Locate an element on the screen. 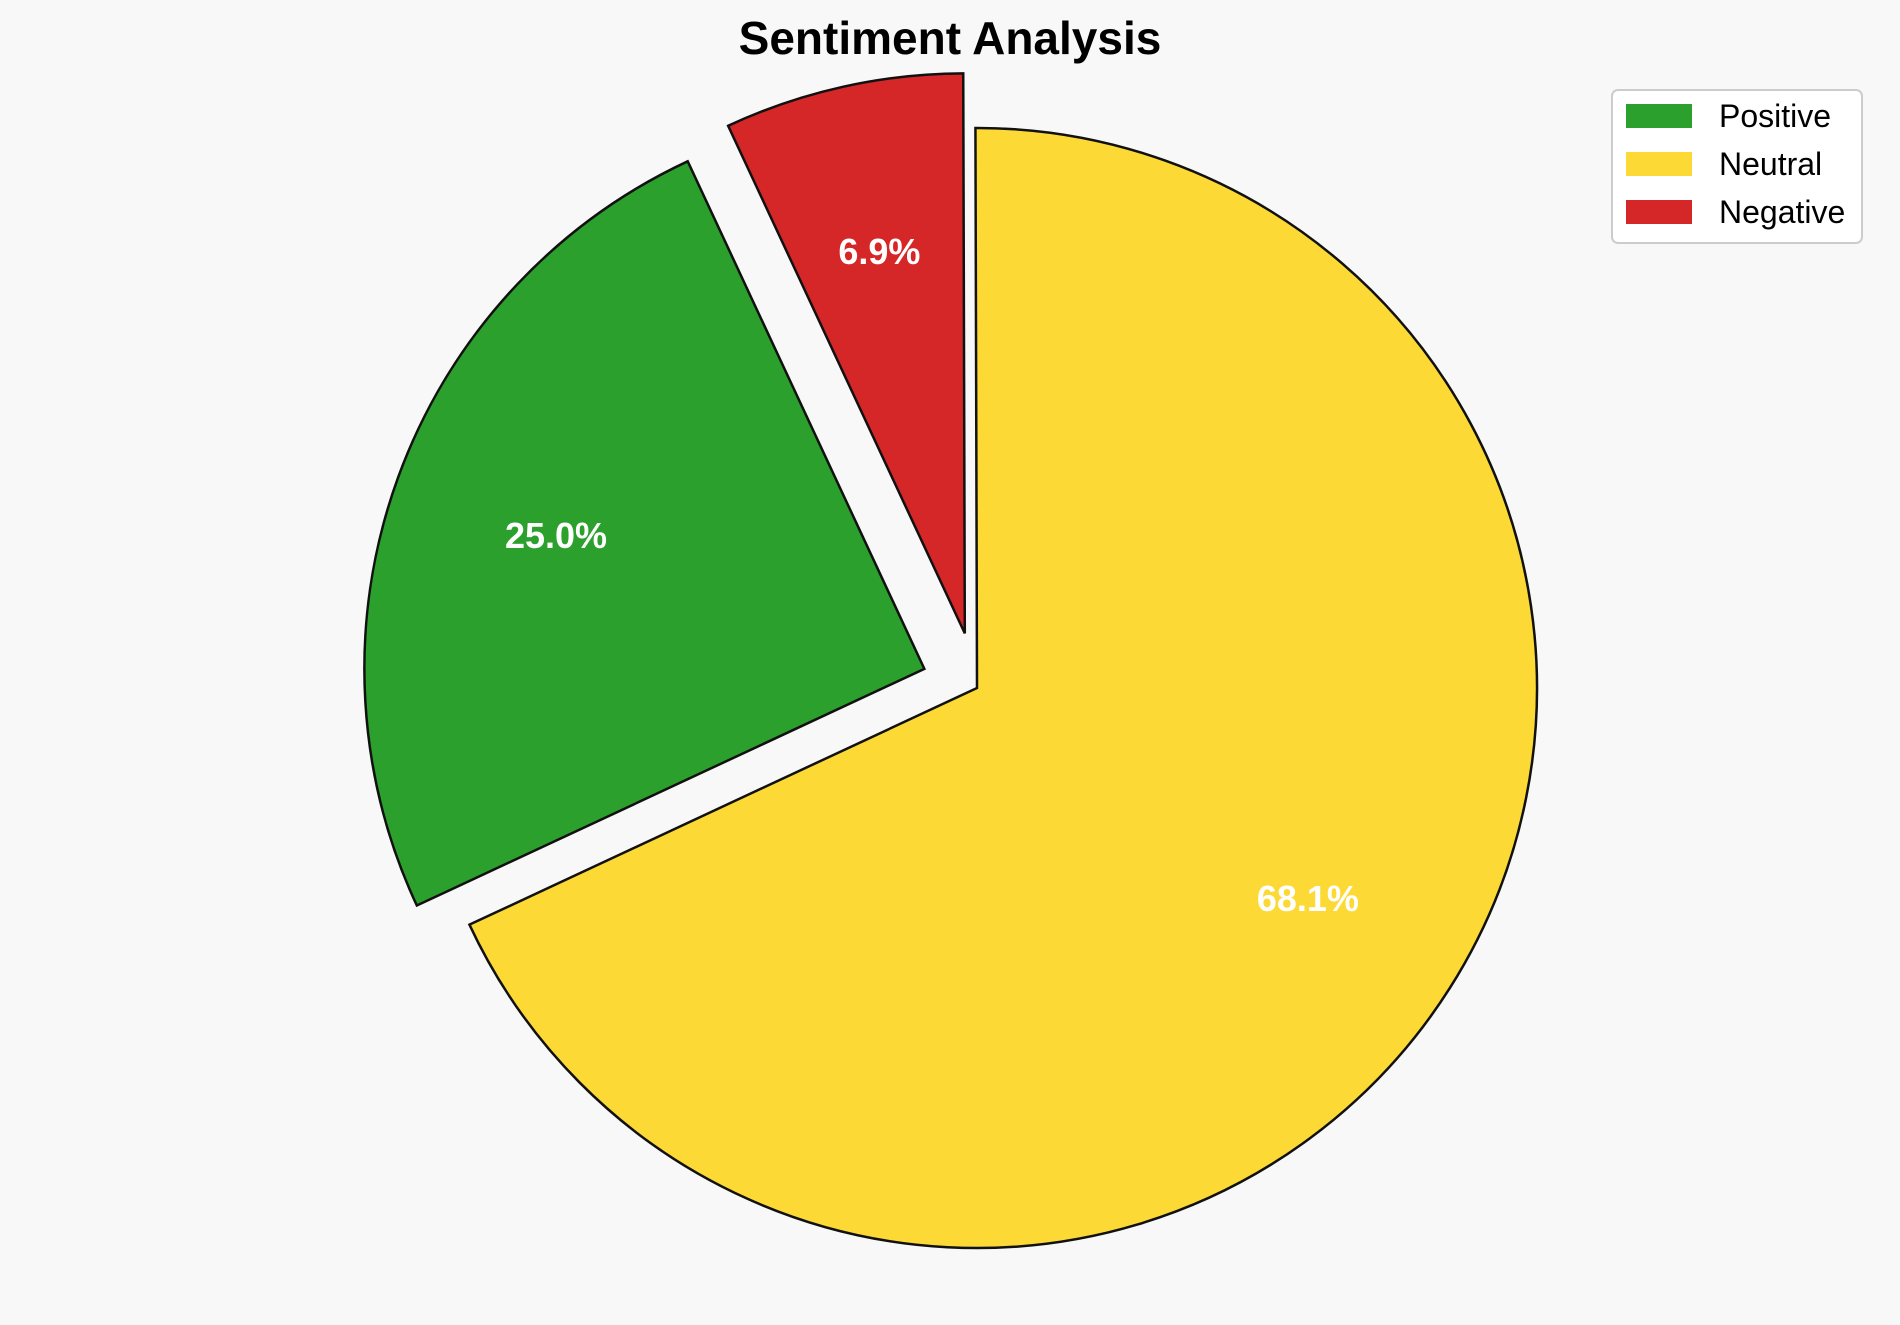 The height and width of the screenshot is (1325, 1900). legend-swatch-negative is located at coordinates (1659, 212).